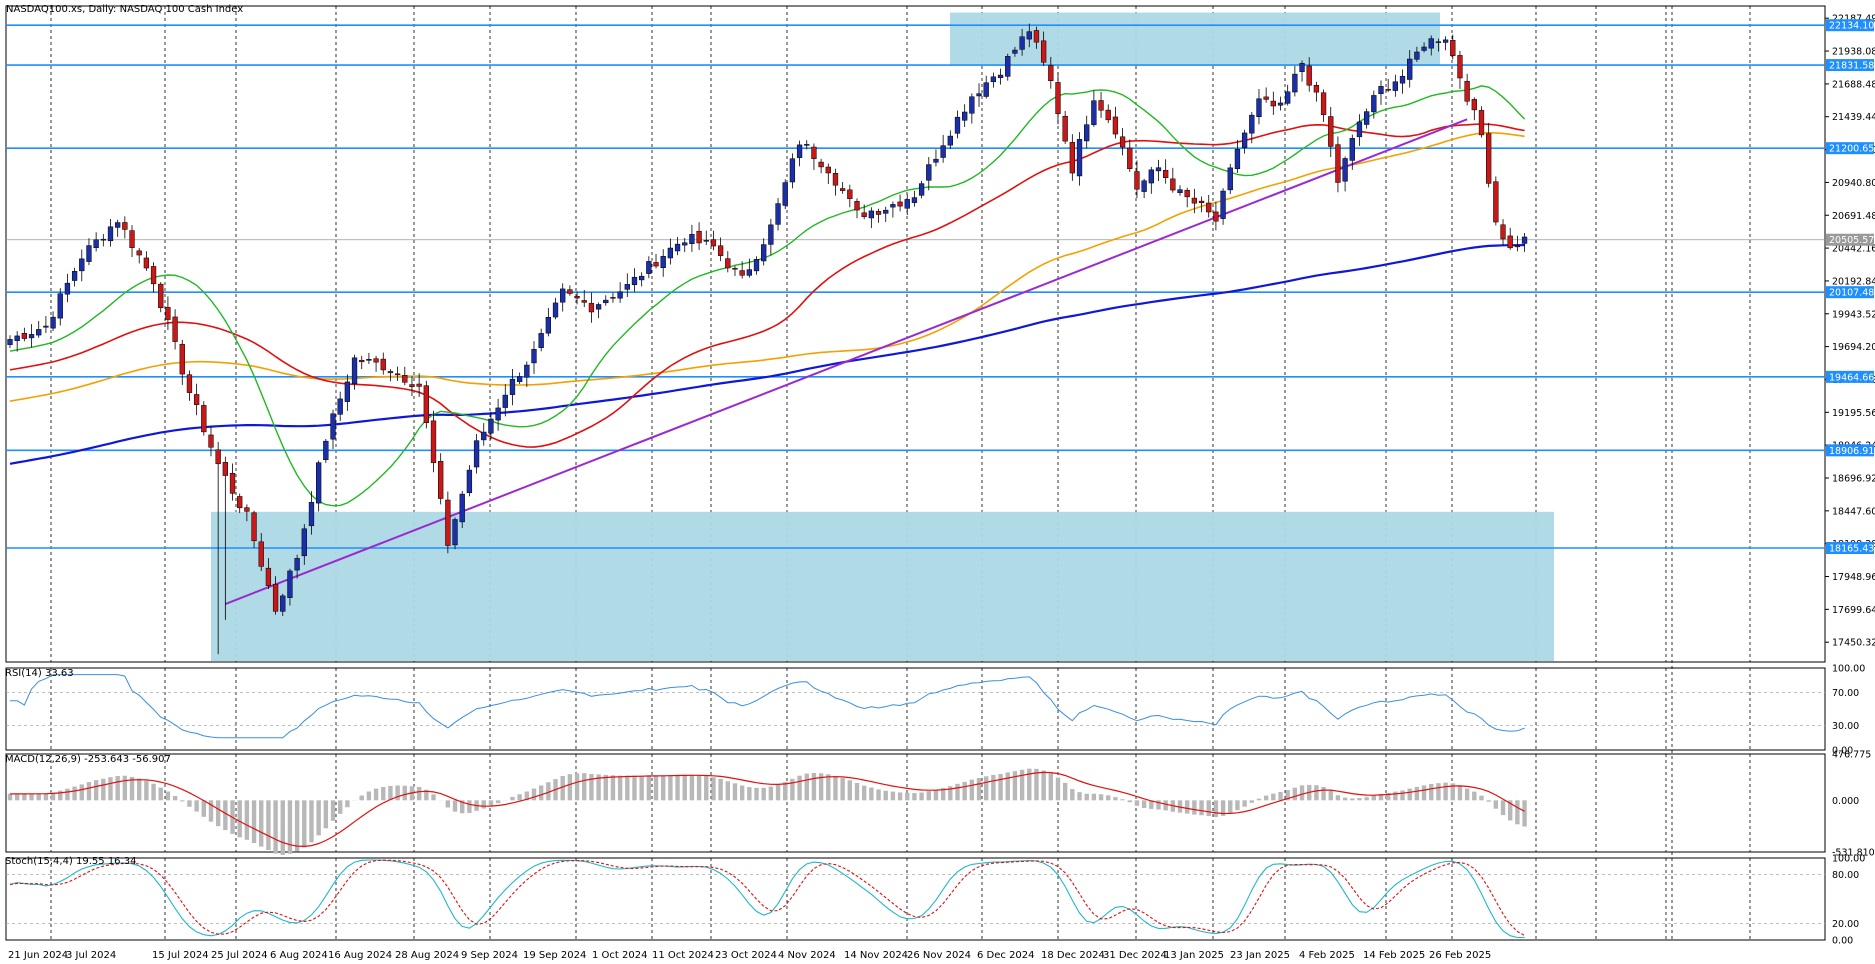  I want to click on date-label-9: 1 Oct 2024, so click(619, 955).